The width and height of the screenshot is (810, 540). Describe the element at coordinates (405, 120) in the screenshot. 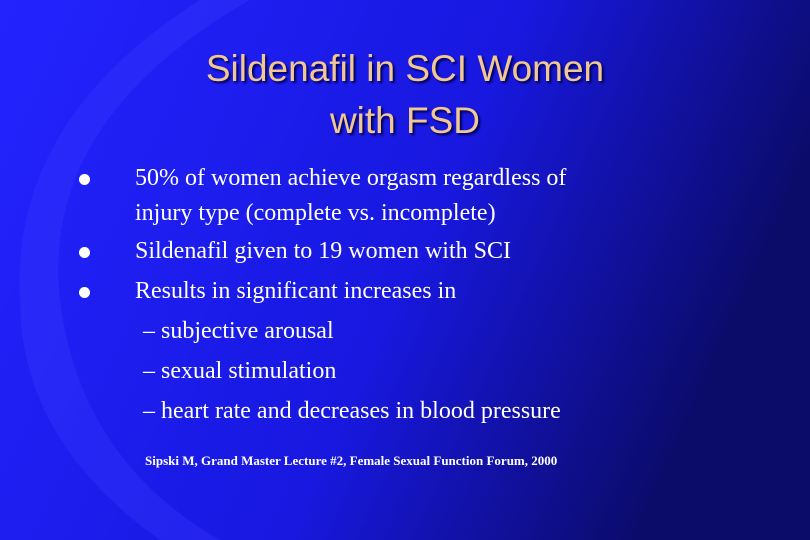

I see `title-line: with FSD` at that location.